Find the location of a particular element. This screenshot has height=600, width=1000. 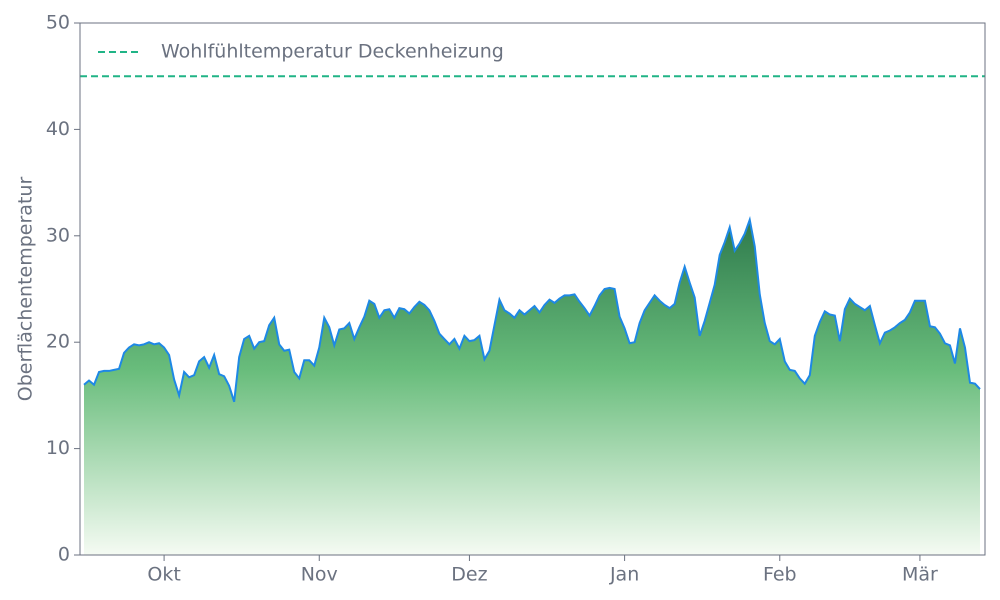

y-tick-label: 10 is located at coordinates (58, 448).